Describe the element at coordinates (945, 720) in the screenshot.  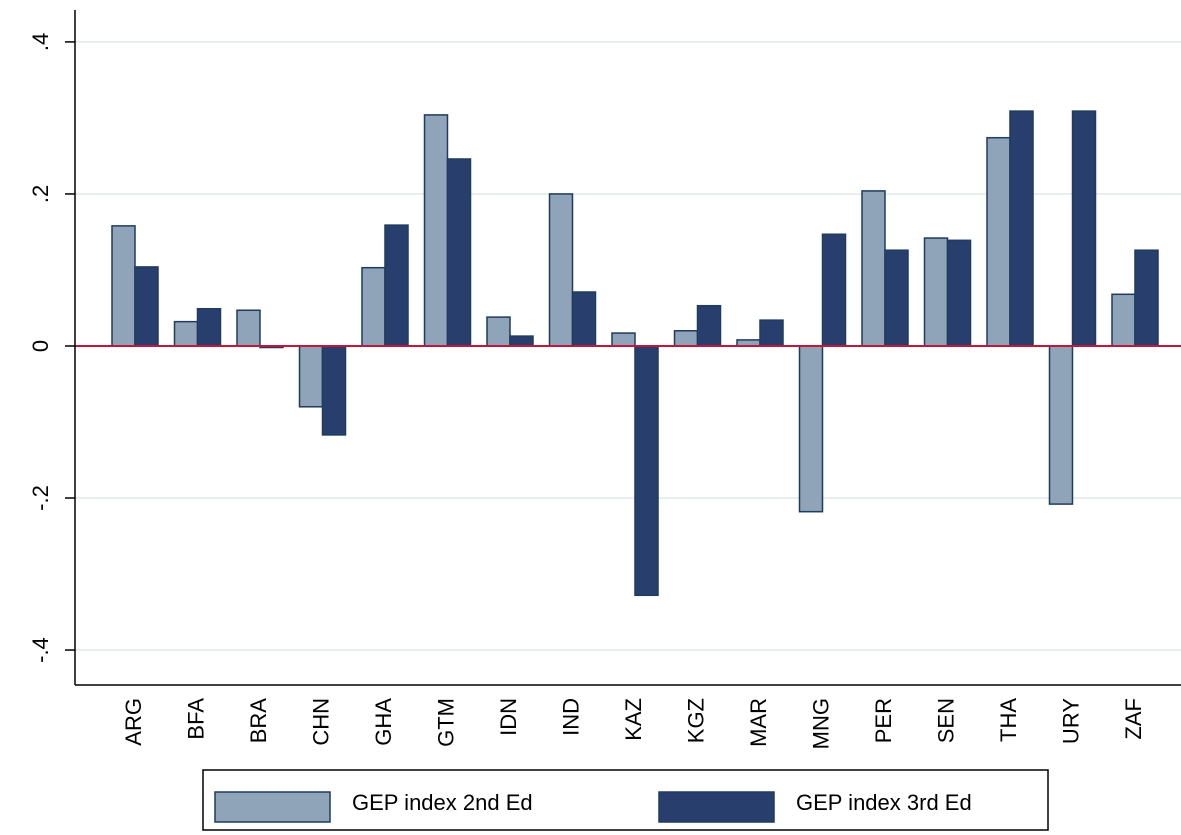
I see `x-tick-label: SEN` at that location.